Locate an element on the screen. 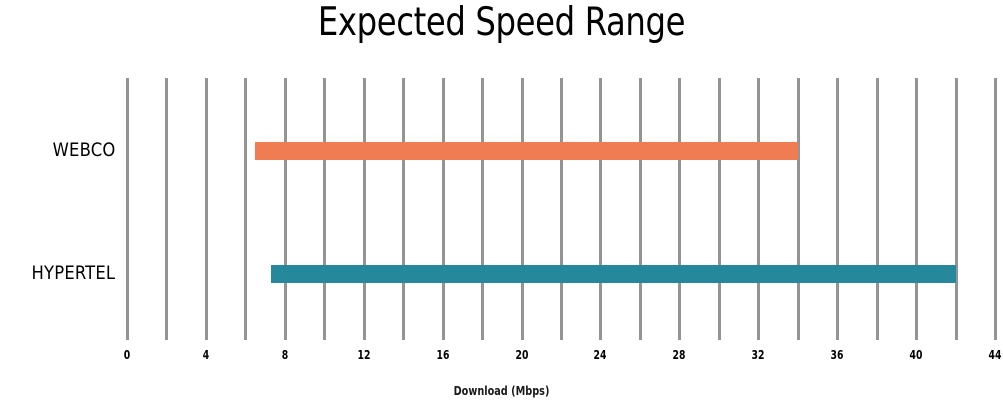 The width and height of the screenshot is (1003, 405). x-tick-label: 44 is located at coordinates (995, 355).